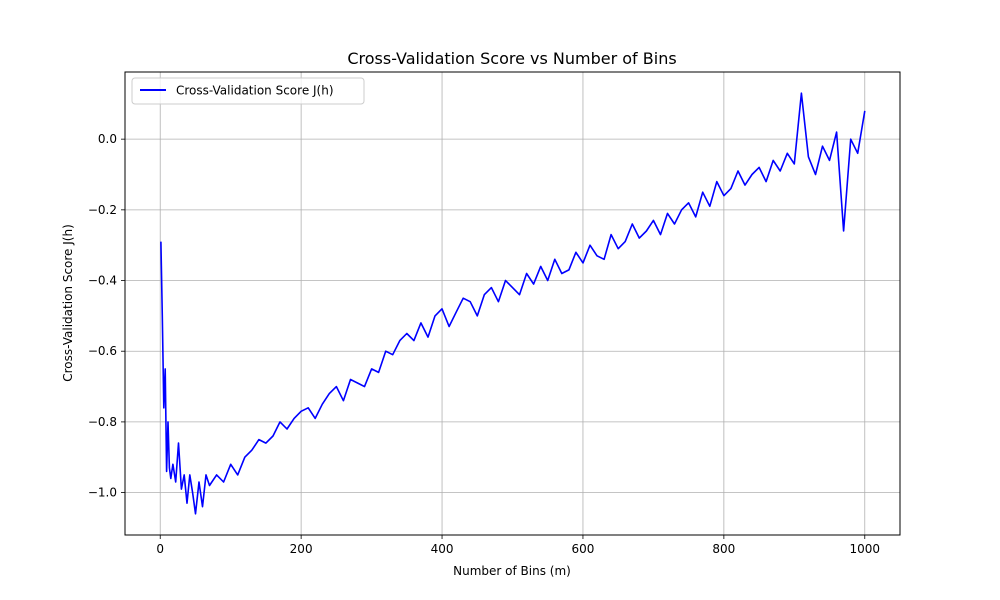  I want to click on legend-label: Cross-Validation Score J(h), so click(255, 91).